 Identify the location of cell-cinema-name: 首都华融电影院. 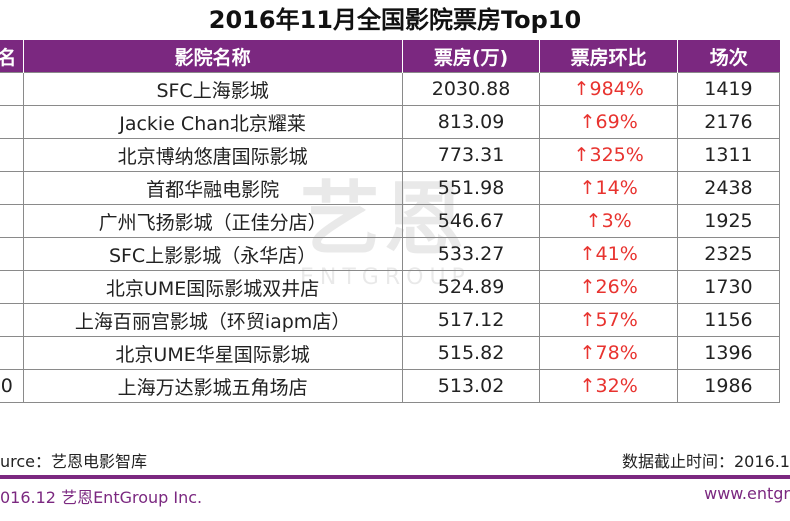
(212, 188).